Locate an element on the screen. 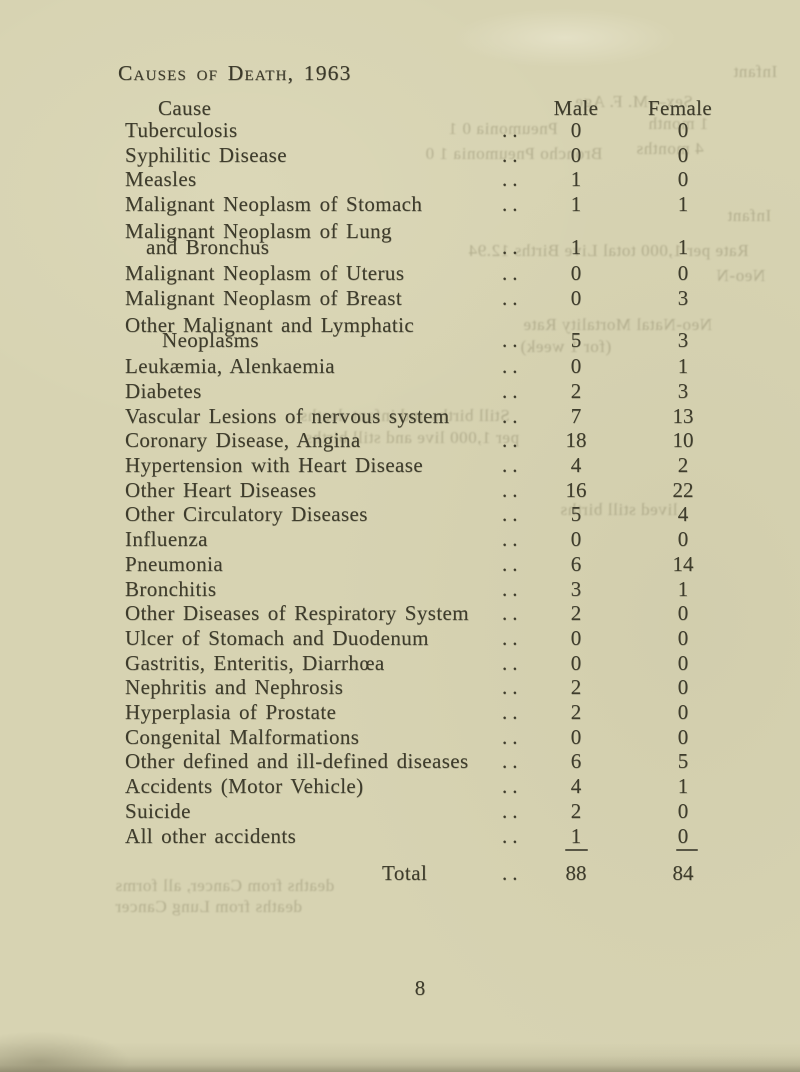 The height and width of the screenshot is (1072, 800). column-header-male: Male is located at coordinates (576, 108).